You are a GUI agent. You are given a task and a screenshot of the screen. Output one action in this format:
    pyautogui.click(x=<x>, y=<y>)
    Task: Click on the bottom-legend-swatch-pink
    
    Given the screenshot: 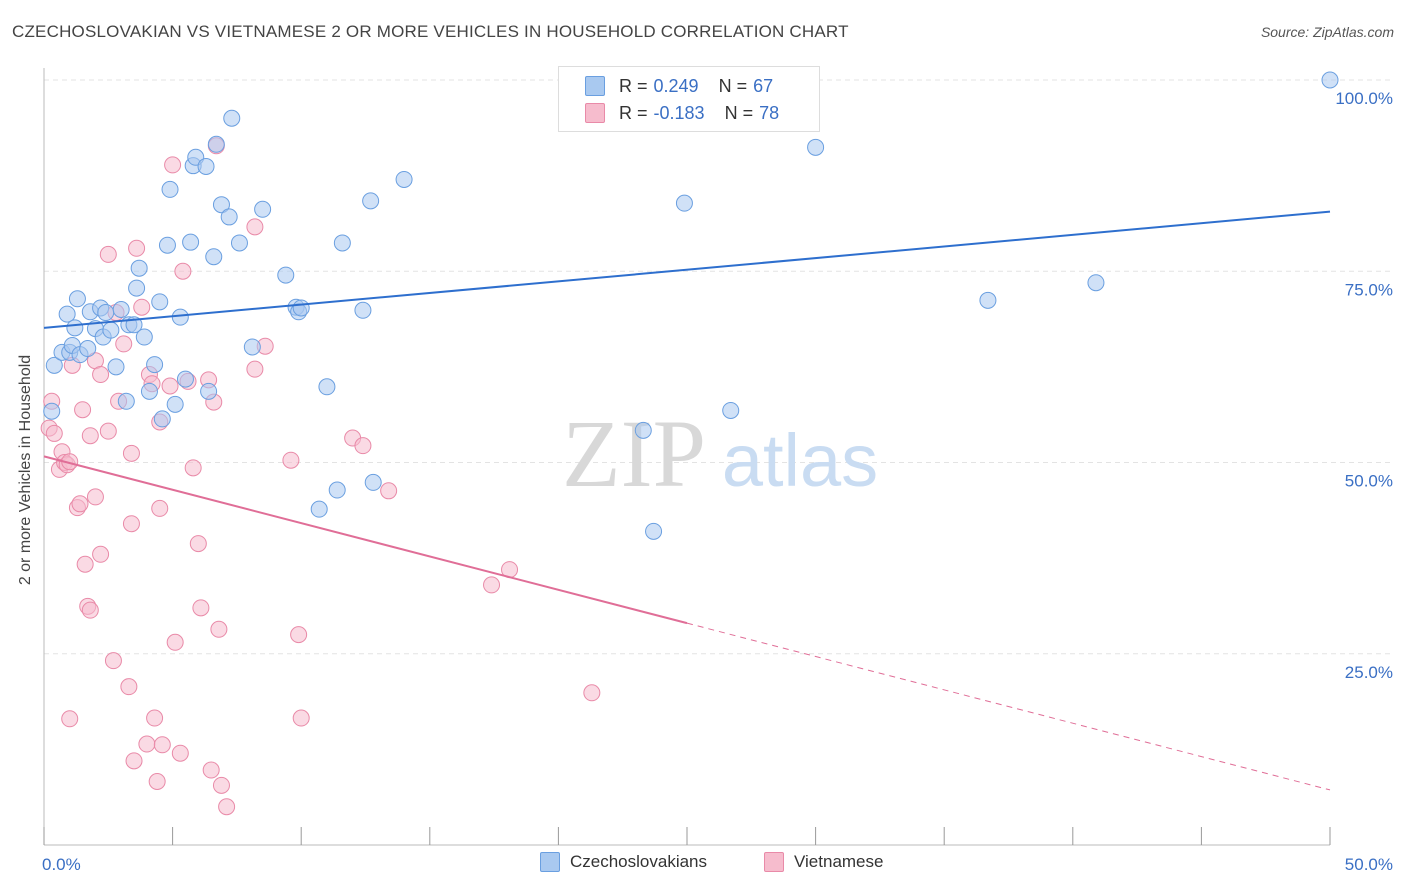 What is the action you would take?
    pyautogui.click(x=774, y=862)
    